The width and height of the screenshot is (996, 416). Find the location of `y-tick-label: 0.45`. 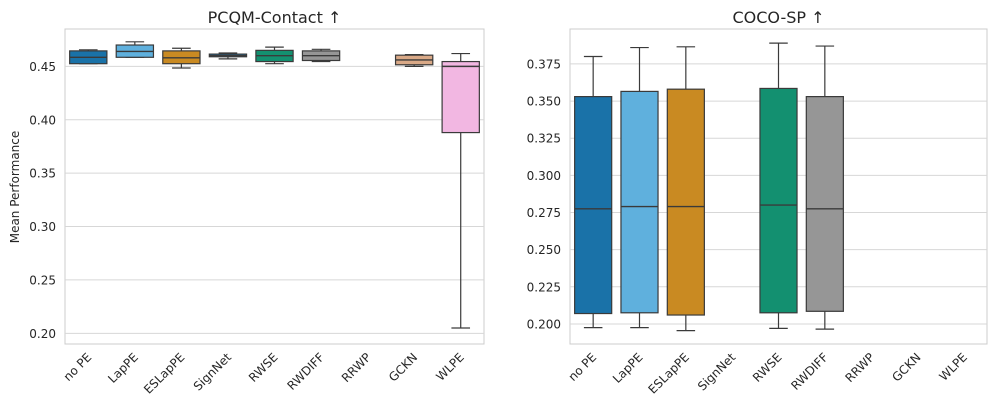

y-tick-label: 0.45 is located at coordinates (42, 67).